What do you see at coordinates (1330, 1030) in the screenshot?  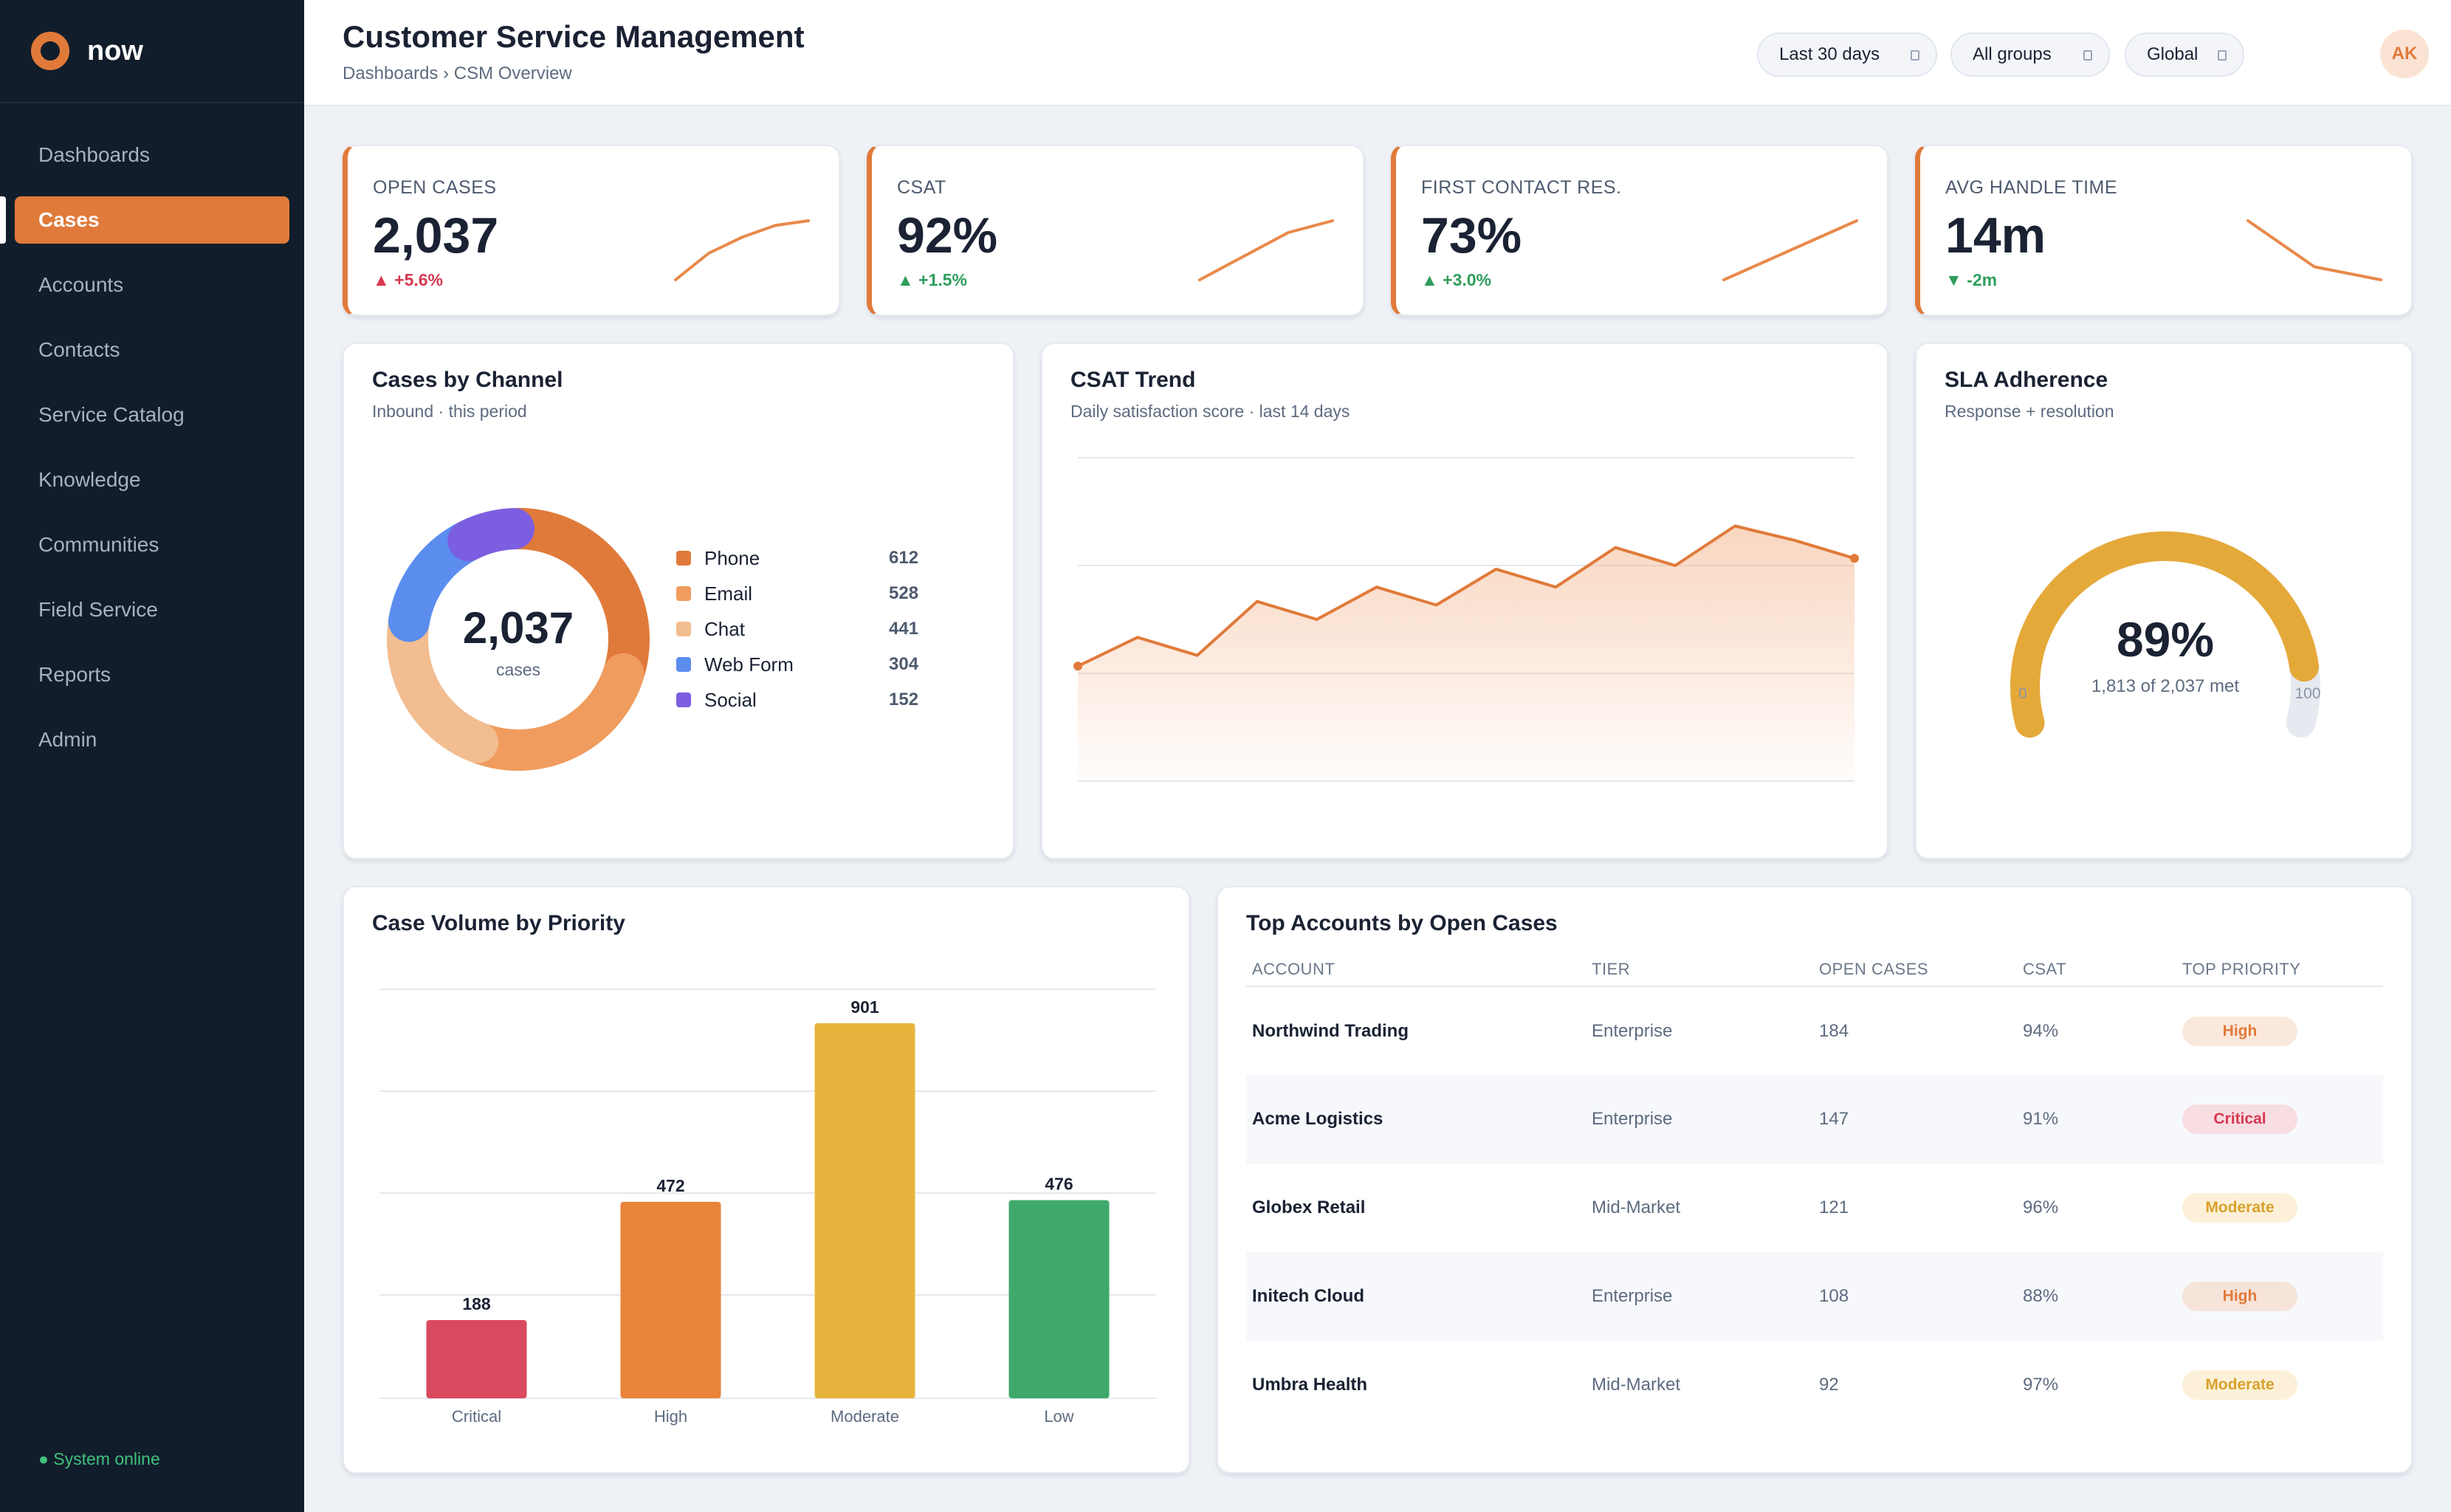 I see `account-name: Northwind Trading` at bounding box center [1330, 1030].